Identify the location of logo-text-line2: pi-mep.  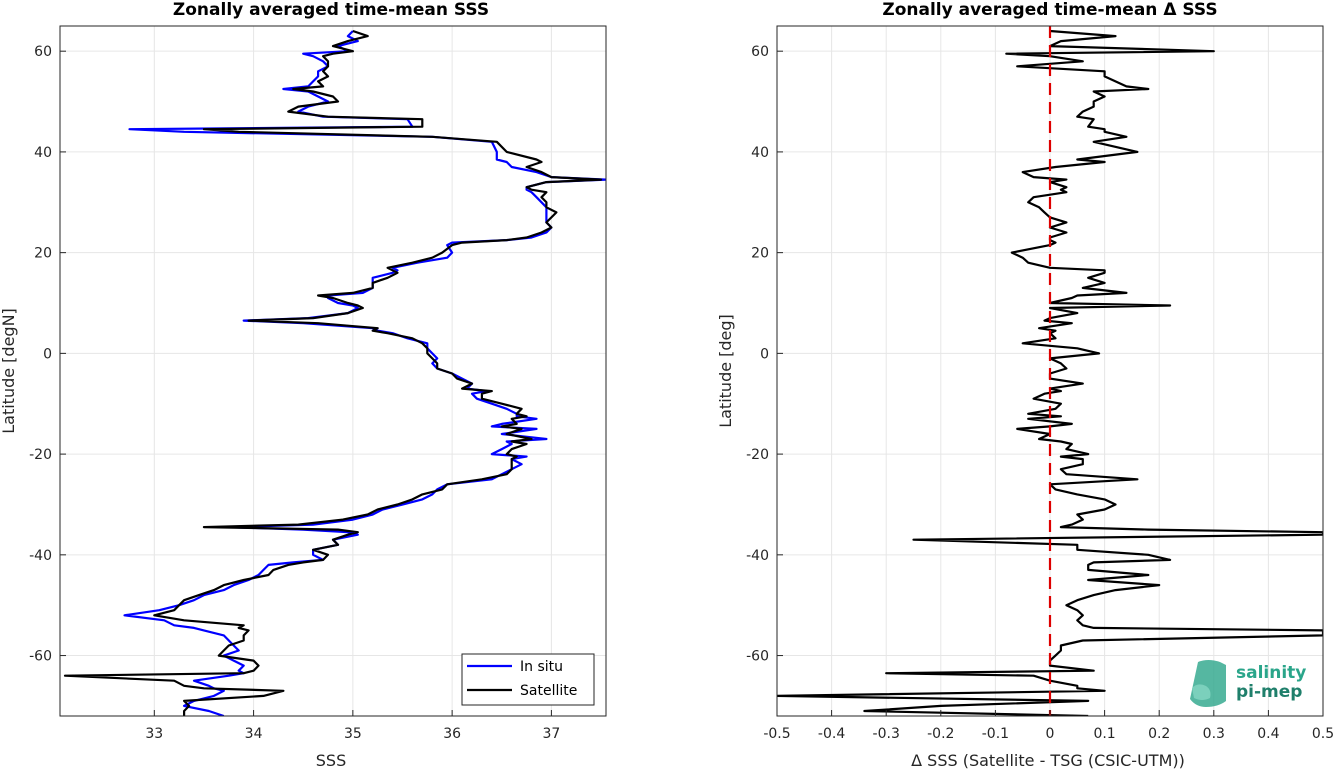
(1269, 692).